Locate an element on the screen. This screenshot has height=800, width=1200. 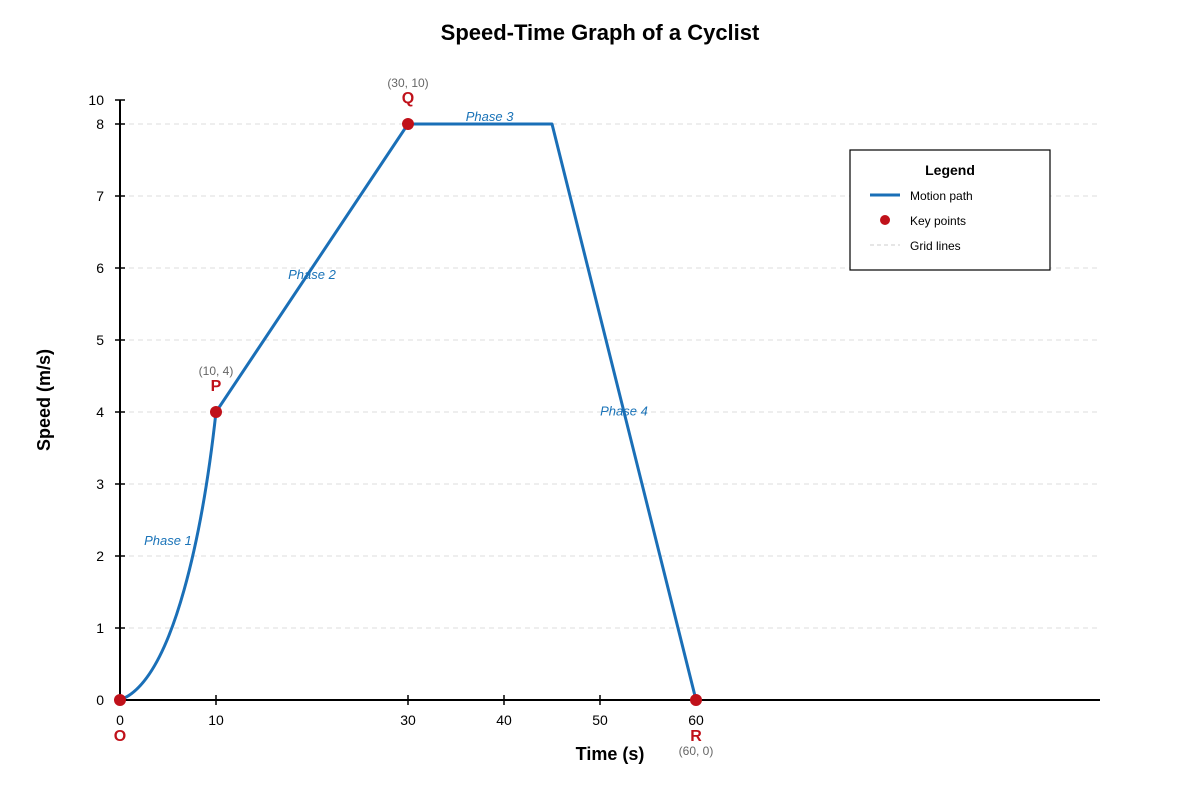
y-tick-label-3: 3 is located at coordinates (100, 484).